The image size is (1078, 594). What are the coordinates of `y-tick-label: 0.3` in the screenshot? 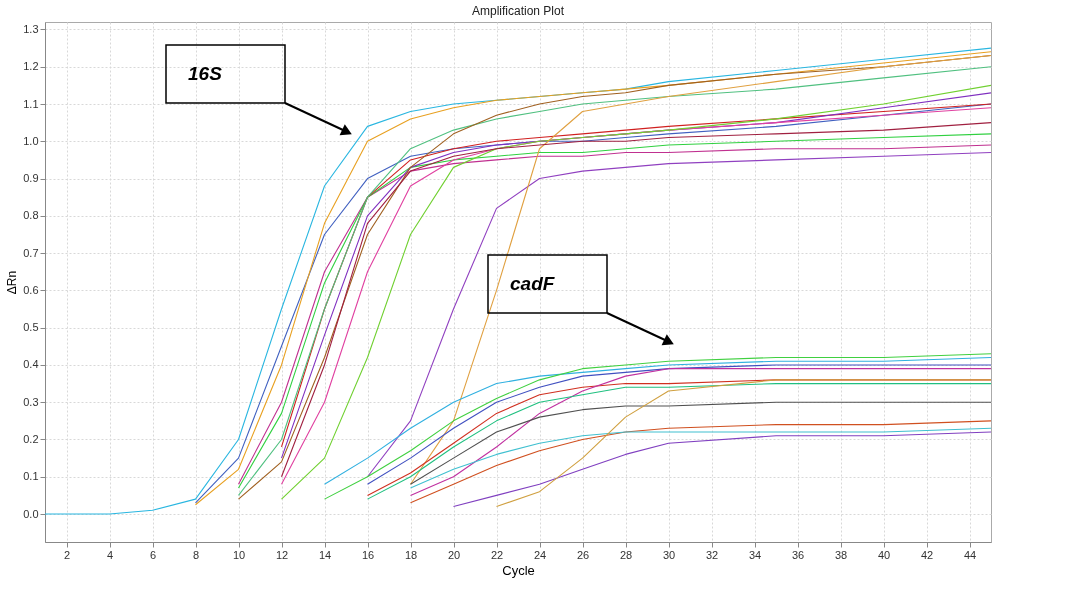 It's located at (31, 401).